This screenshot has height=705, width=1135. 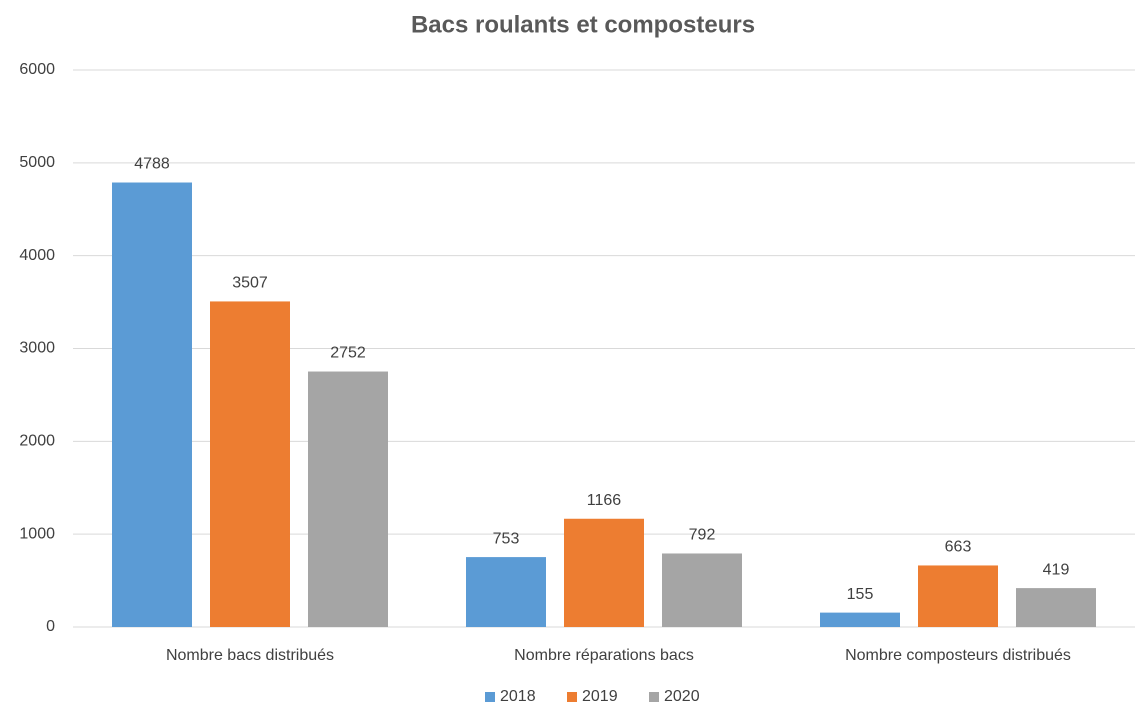 What do you see at coordinates (348, 353) in the screenshot?
I see `value-label: 2752` at bounding box center [348, 353].